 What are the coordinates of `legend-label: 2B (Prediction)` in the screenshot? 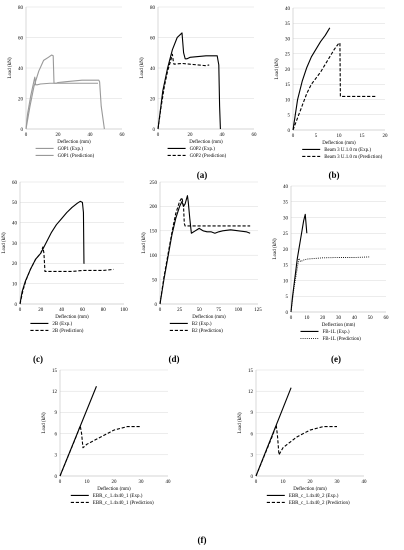 It's located at (67, 331).